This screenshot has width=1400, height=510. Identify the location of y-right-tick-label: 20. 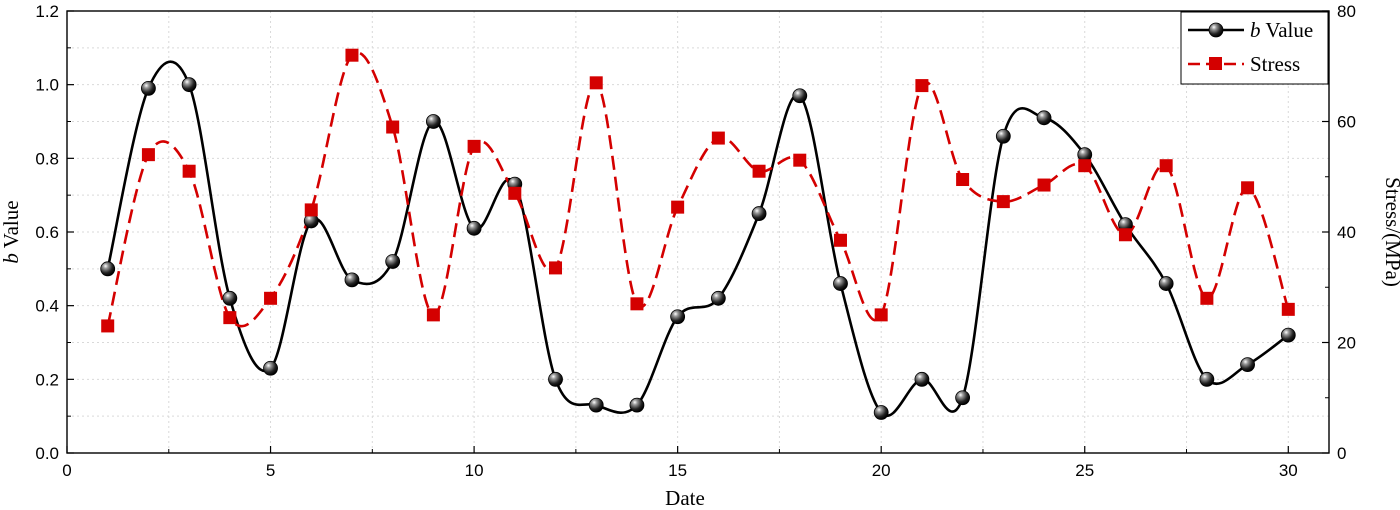
(1346, 343).